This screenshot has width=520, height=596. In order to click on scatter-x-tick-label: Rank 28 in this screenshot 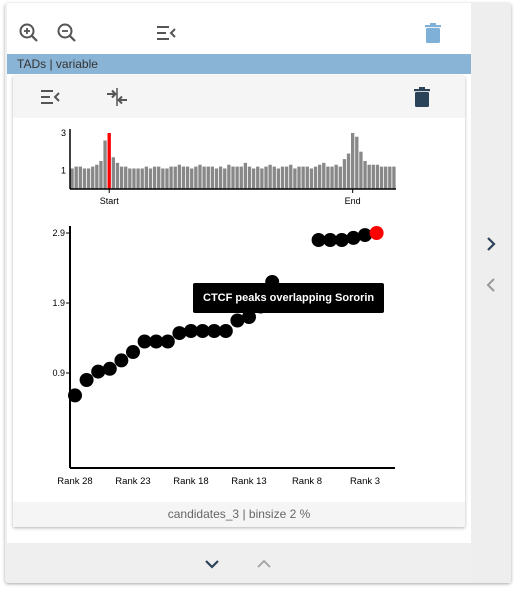, I will do `click(74, 481)`.